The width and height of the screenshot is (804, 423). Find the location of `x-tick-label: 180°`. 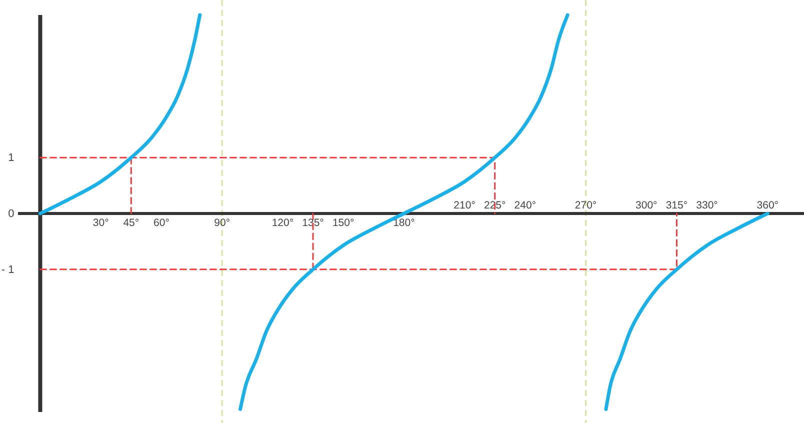

x-tick-label: 180° is located at coordinates (404, 222).